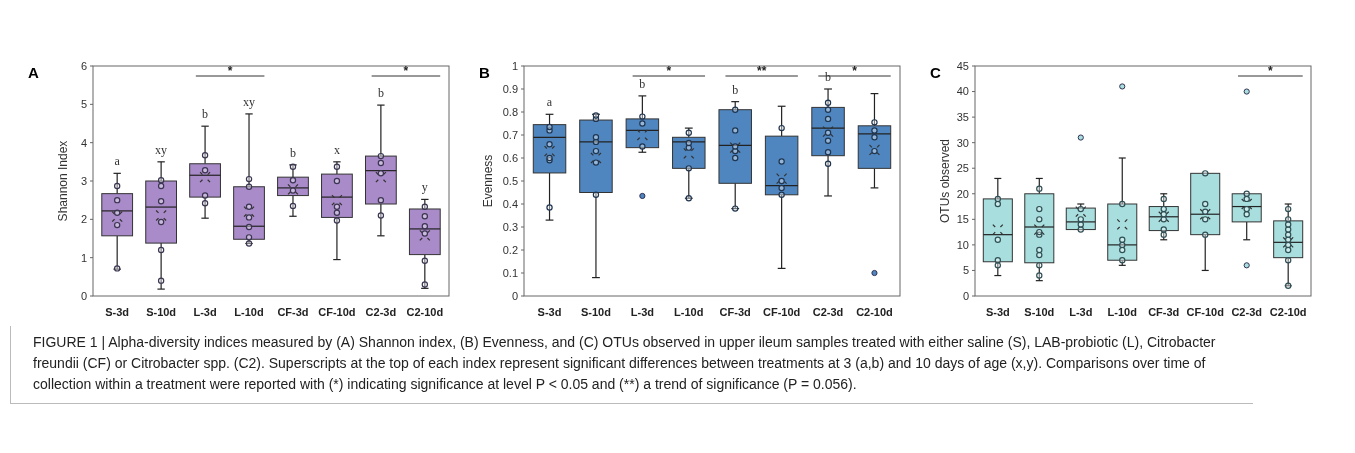  Describe the element at coordinates (962, 142) in the screenshot. I see `y-tick-label: 30` at that location.